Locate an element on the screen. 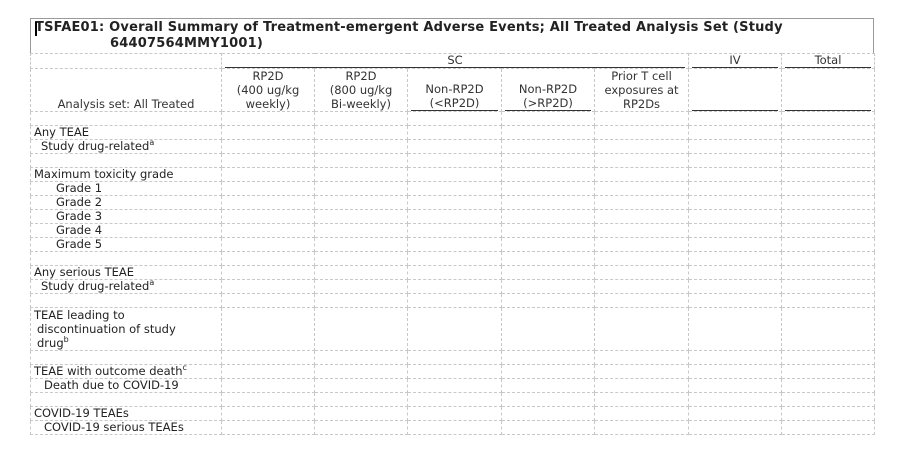 The width and height of the screenshot is (900, 474). table-row: Grade 4 is located at coordinates (452, 230).